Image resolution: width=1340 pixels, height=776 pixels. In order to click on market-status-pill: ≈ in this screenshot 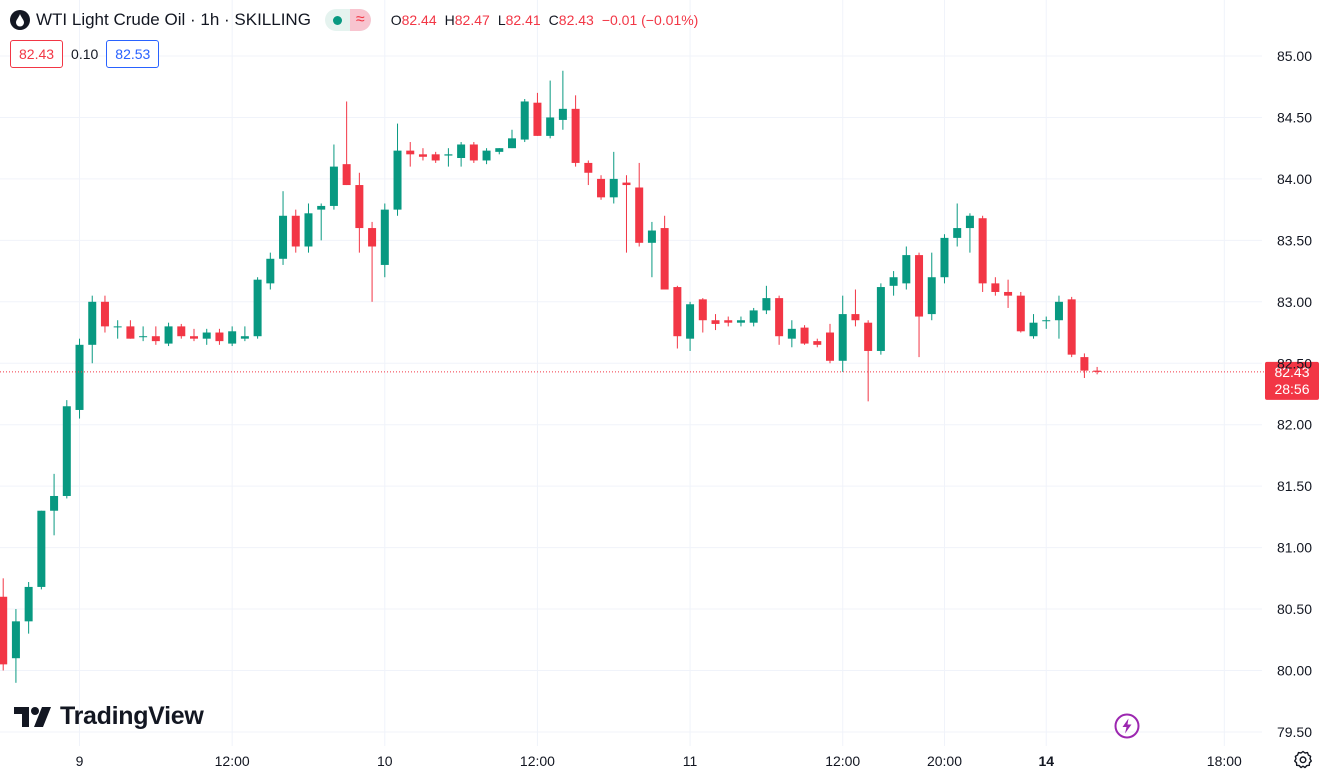, I will do `click(347, 20)`.